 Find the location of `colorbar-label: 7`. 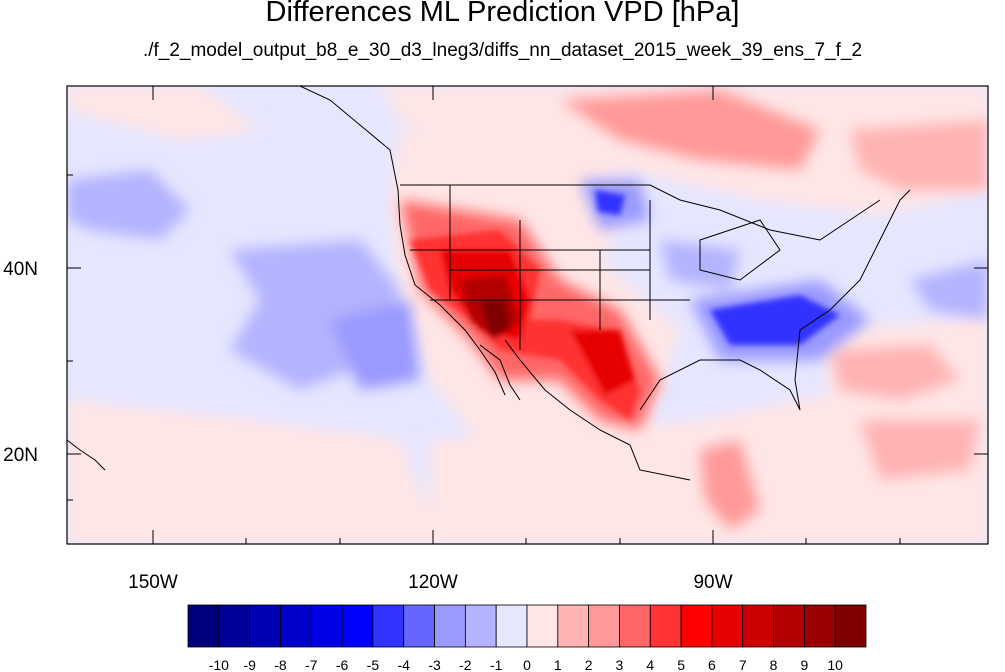

colorbar-label: 7 is located at coordinates (743, 664).